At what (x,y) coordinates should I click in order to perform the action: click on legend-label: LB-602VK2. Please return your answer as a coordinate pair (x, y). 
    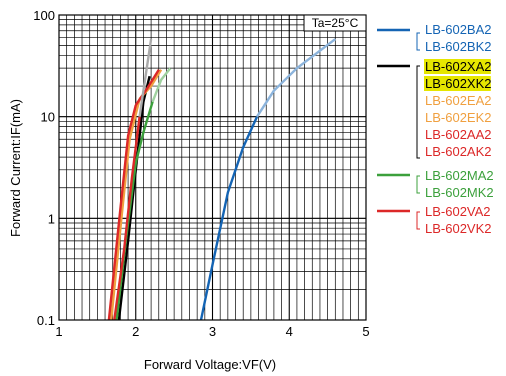
    Looking at the image, I should click on (458, 228).